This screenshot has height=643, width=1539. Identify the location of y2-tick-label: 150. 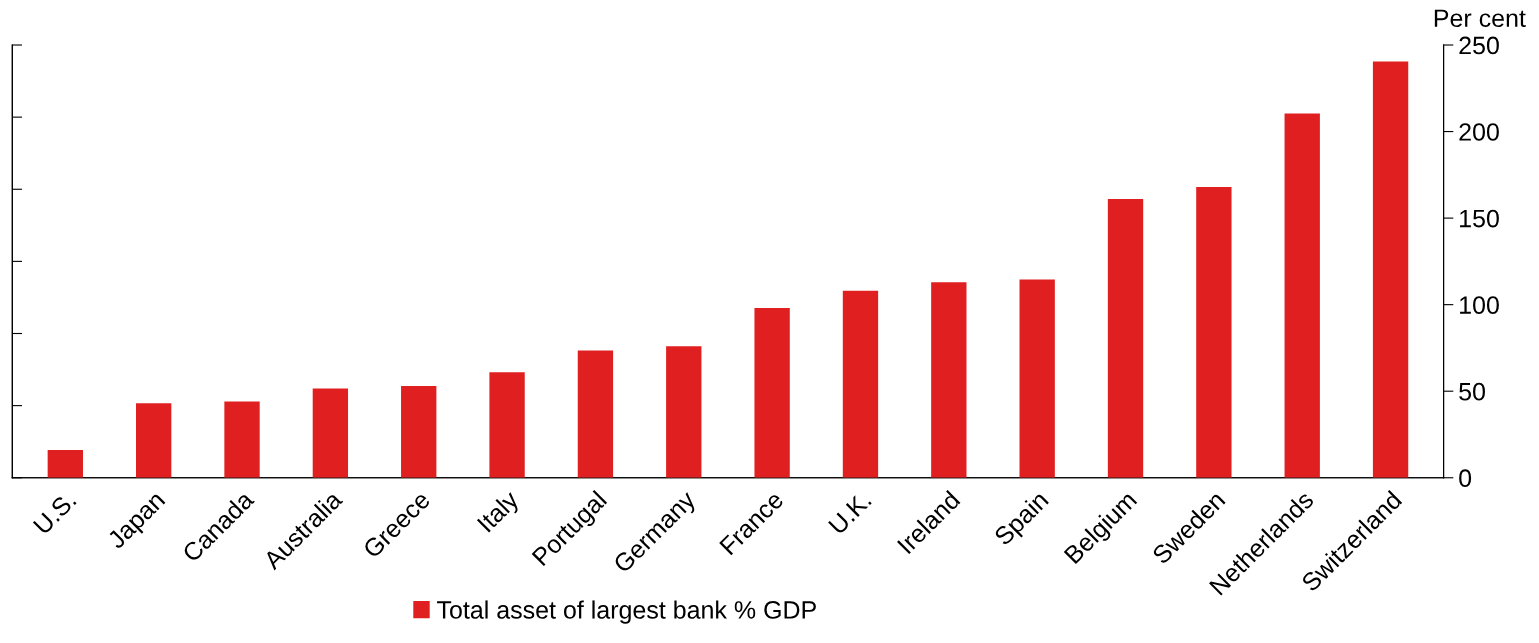
(1479, 218).